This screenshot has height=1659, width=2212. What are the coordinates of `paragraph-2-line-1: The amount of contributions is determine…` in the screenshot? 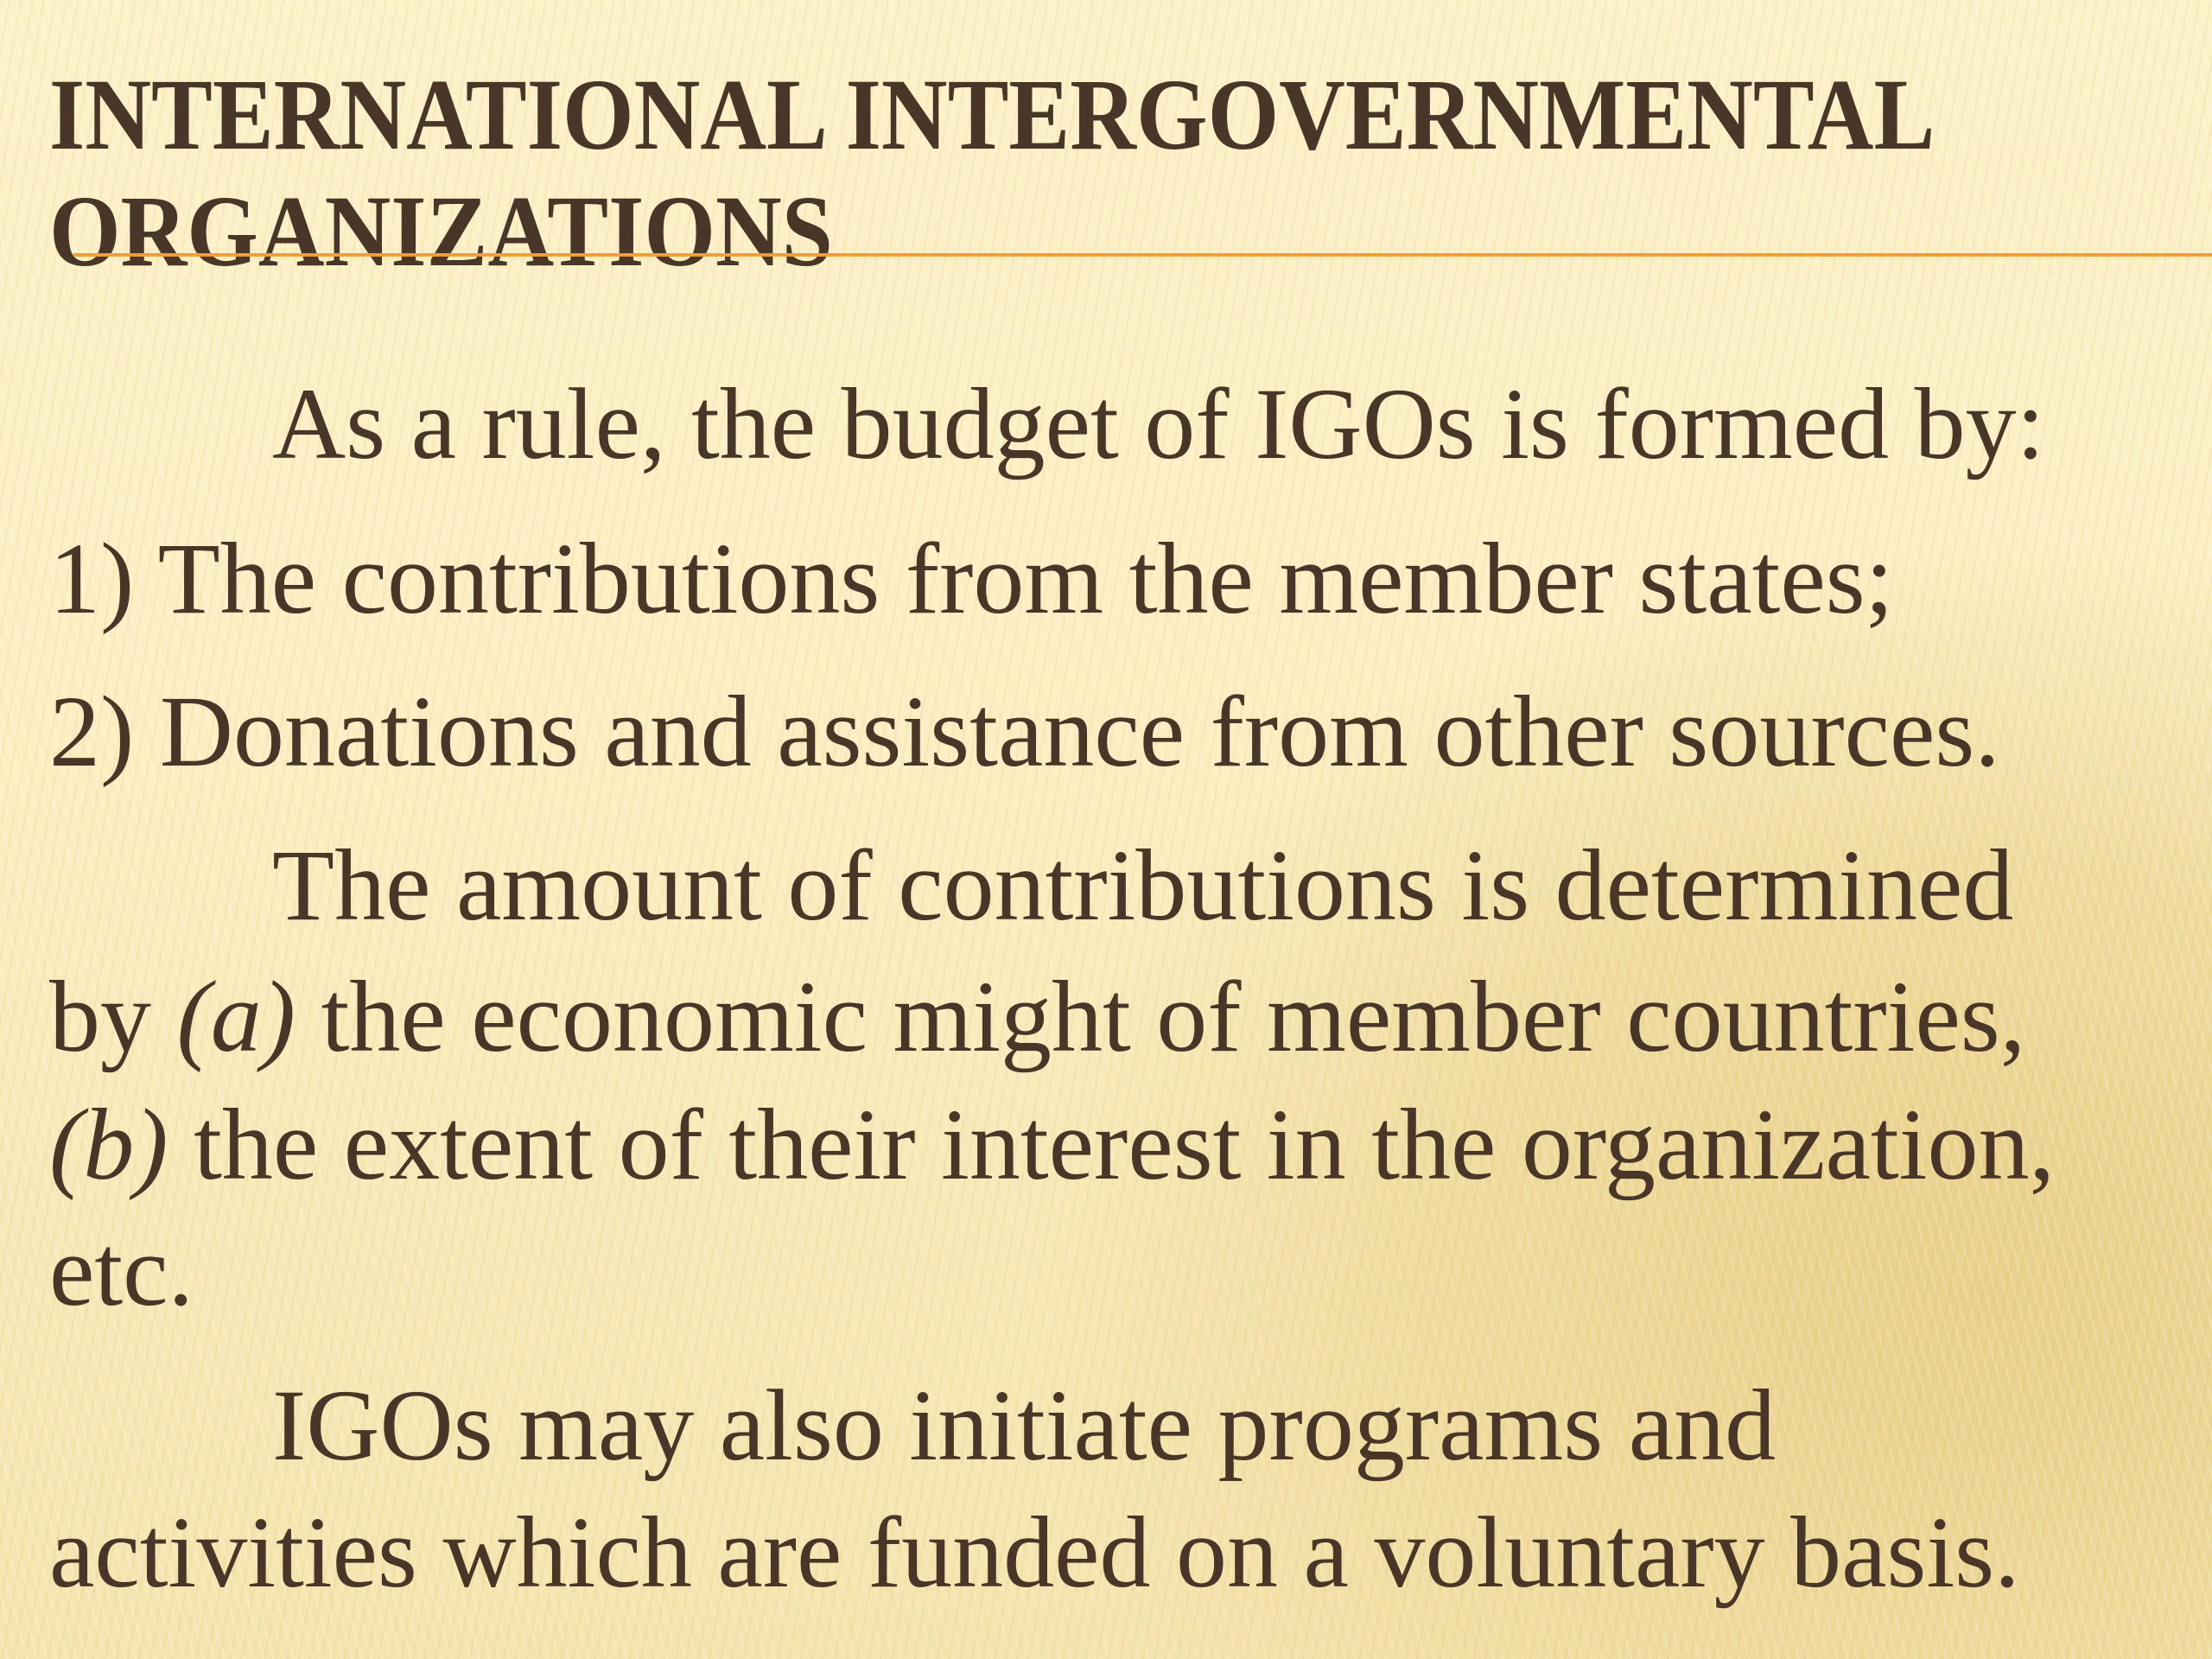 It's located at (1143, 885).